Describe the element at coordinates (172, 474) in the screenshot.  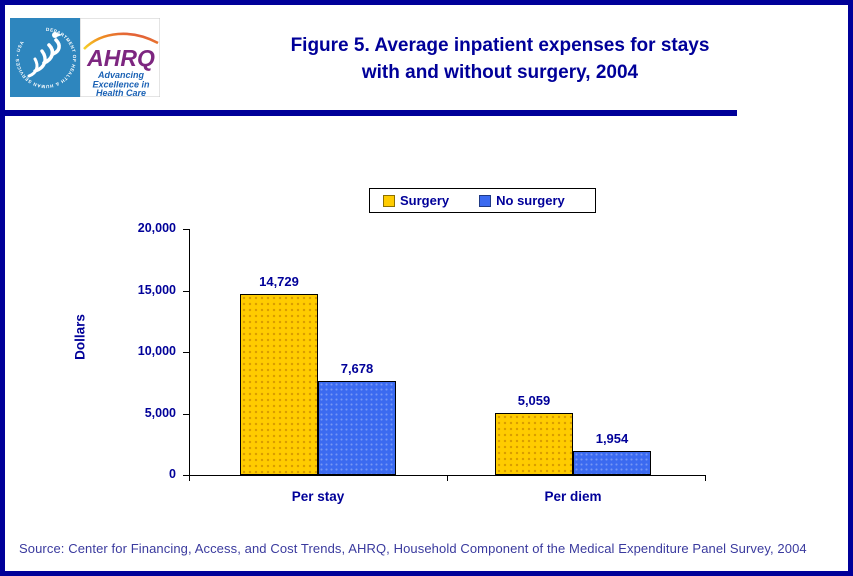
I see `y-tick-label: 0` at that location.